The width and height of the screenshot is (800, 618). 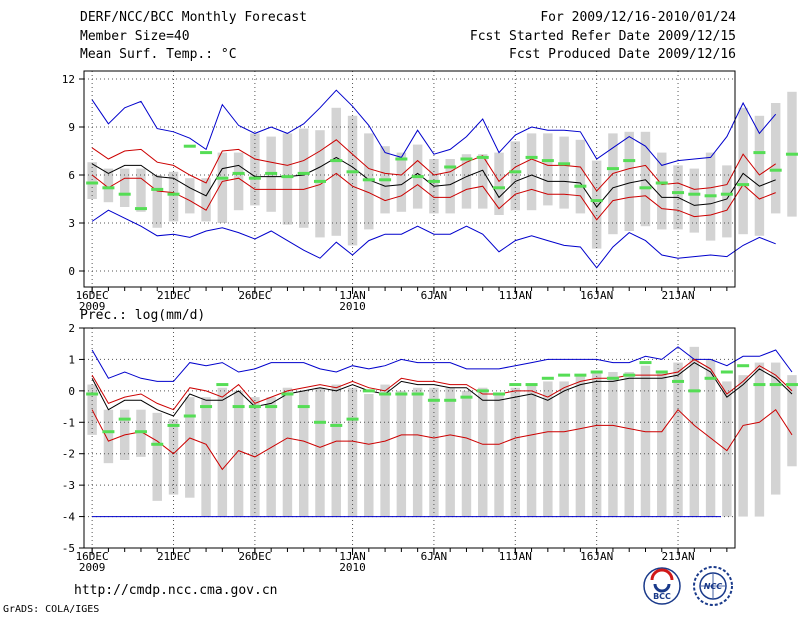 I want to click on y-tick-label: 12, so click(x=68, y=79).